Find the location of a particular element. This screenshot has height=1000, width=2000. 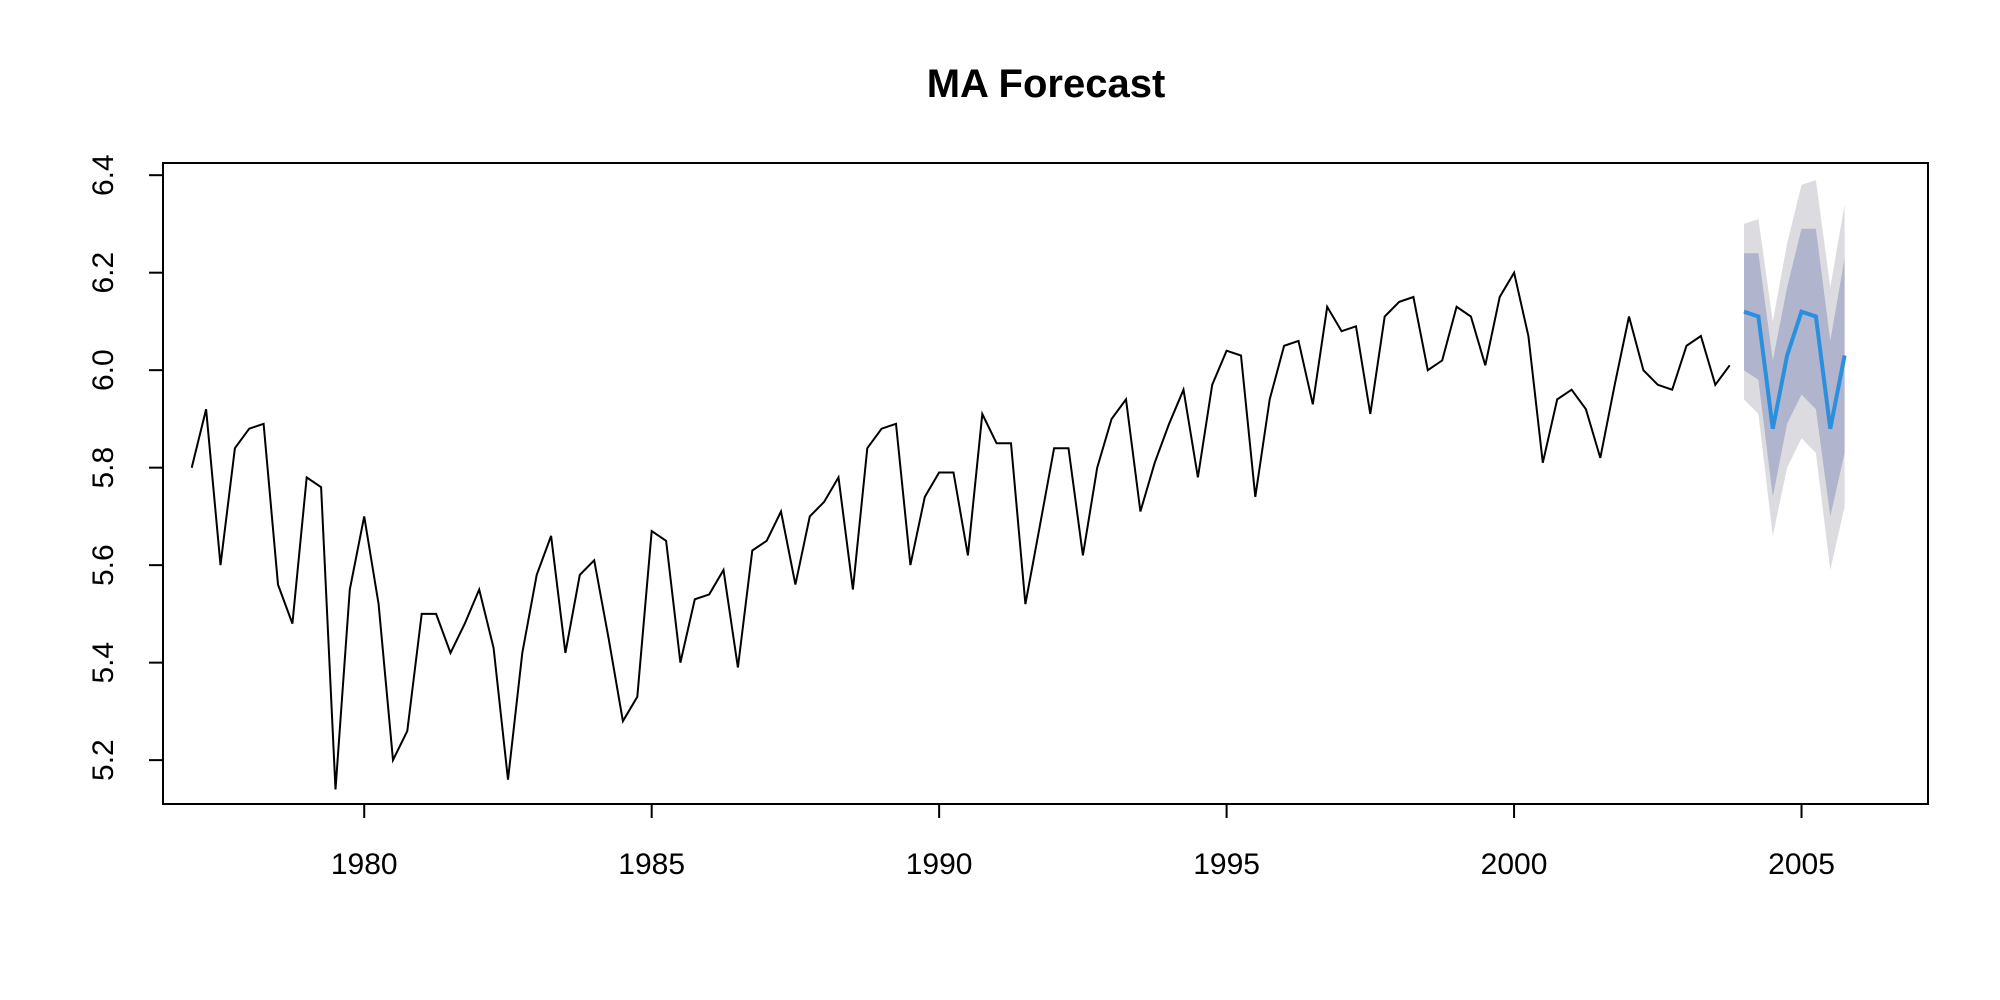

x-tick-label: 2005 is located at coordinates (1801, 864).